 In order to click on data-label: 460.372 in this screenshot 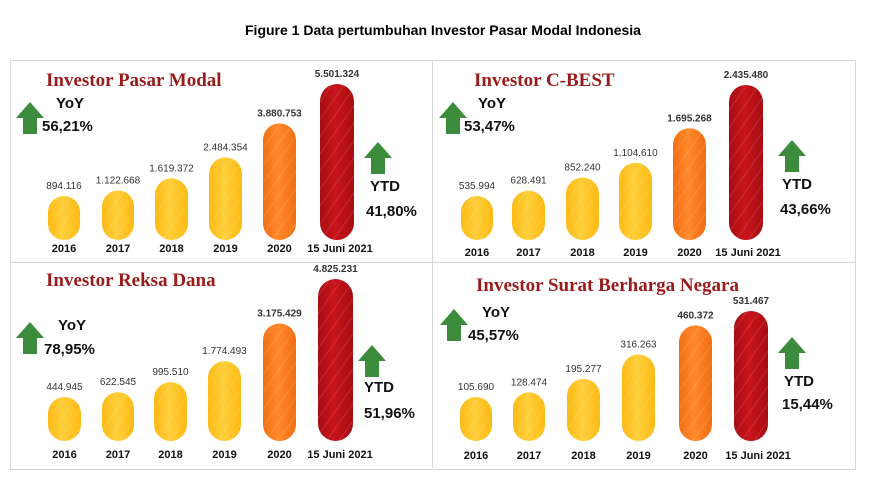, I will do `click(695, 315)`.